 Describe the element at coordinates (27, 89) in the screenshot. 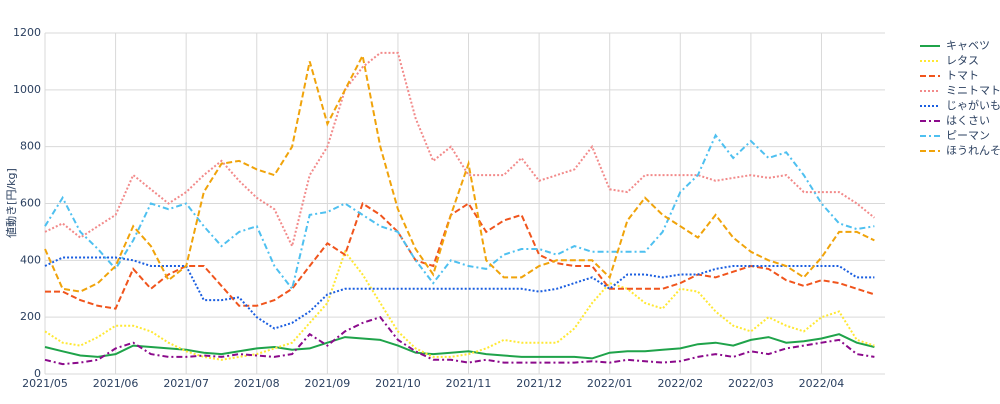

I see `y-tick-label: 1000` at that location.